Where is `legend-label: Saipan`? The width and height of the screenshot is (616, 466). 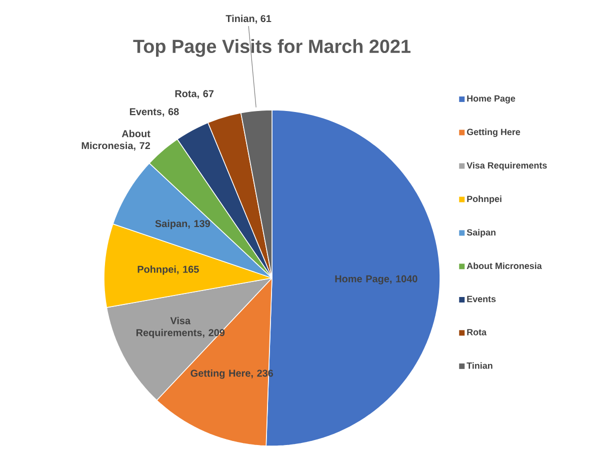
legend-label: Saipan is located at coordinates (481, 233).